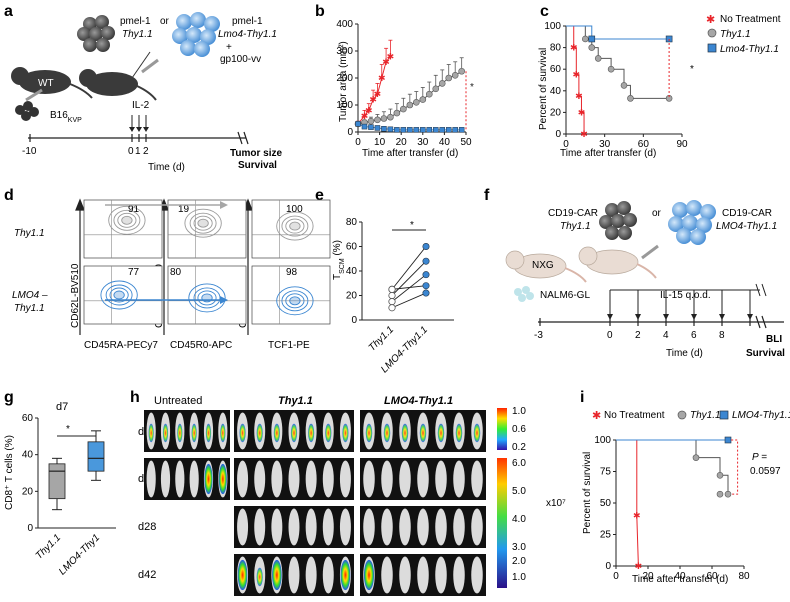 This screenshot has width=790, height=602. Describe the element at coordinates (556, 503) in the screenshot. I see `h-scale2-unit: x10⁷` at that location.